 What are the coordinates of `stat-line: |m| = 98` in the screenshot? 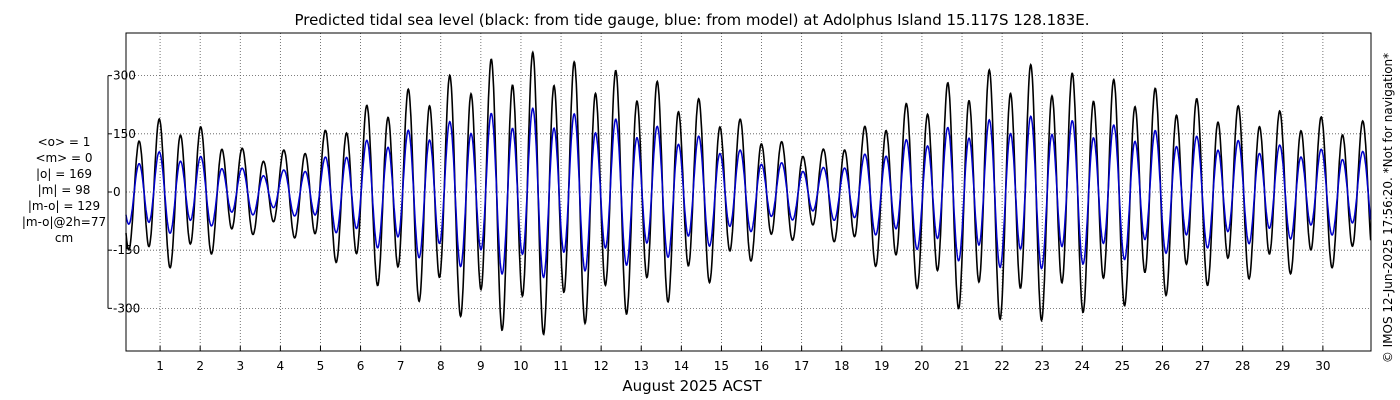 It's located at (64, 190).